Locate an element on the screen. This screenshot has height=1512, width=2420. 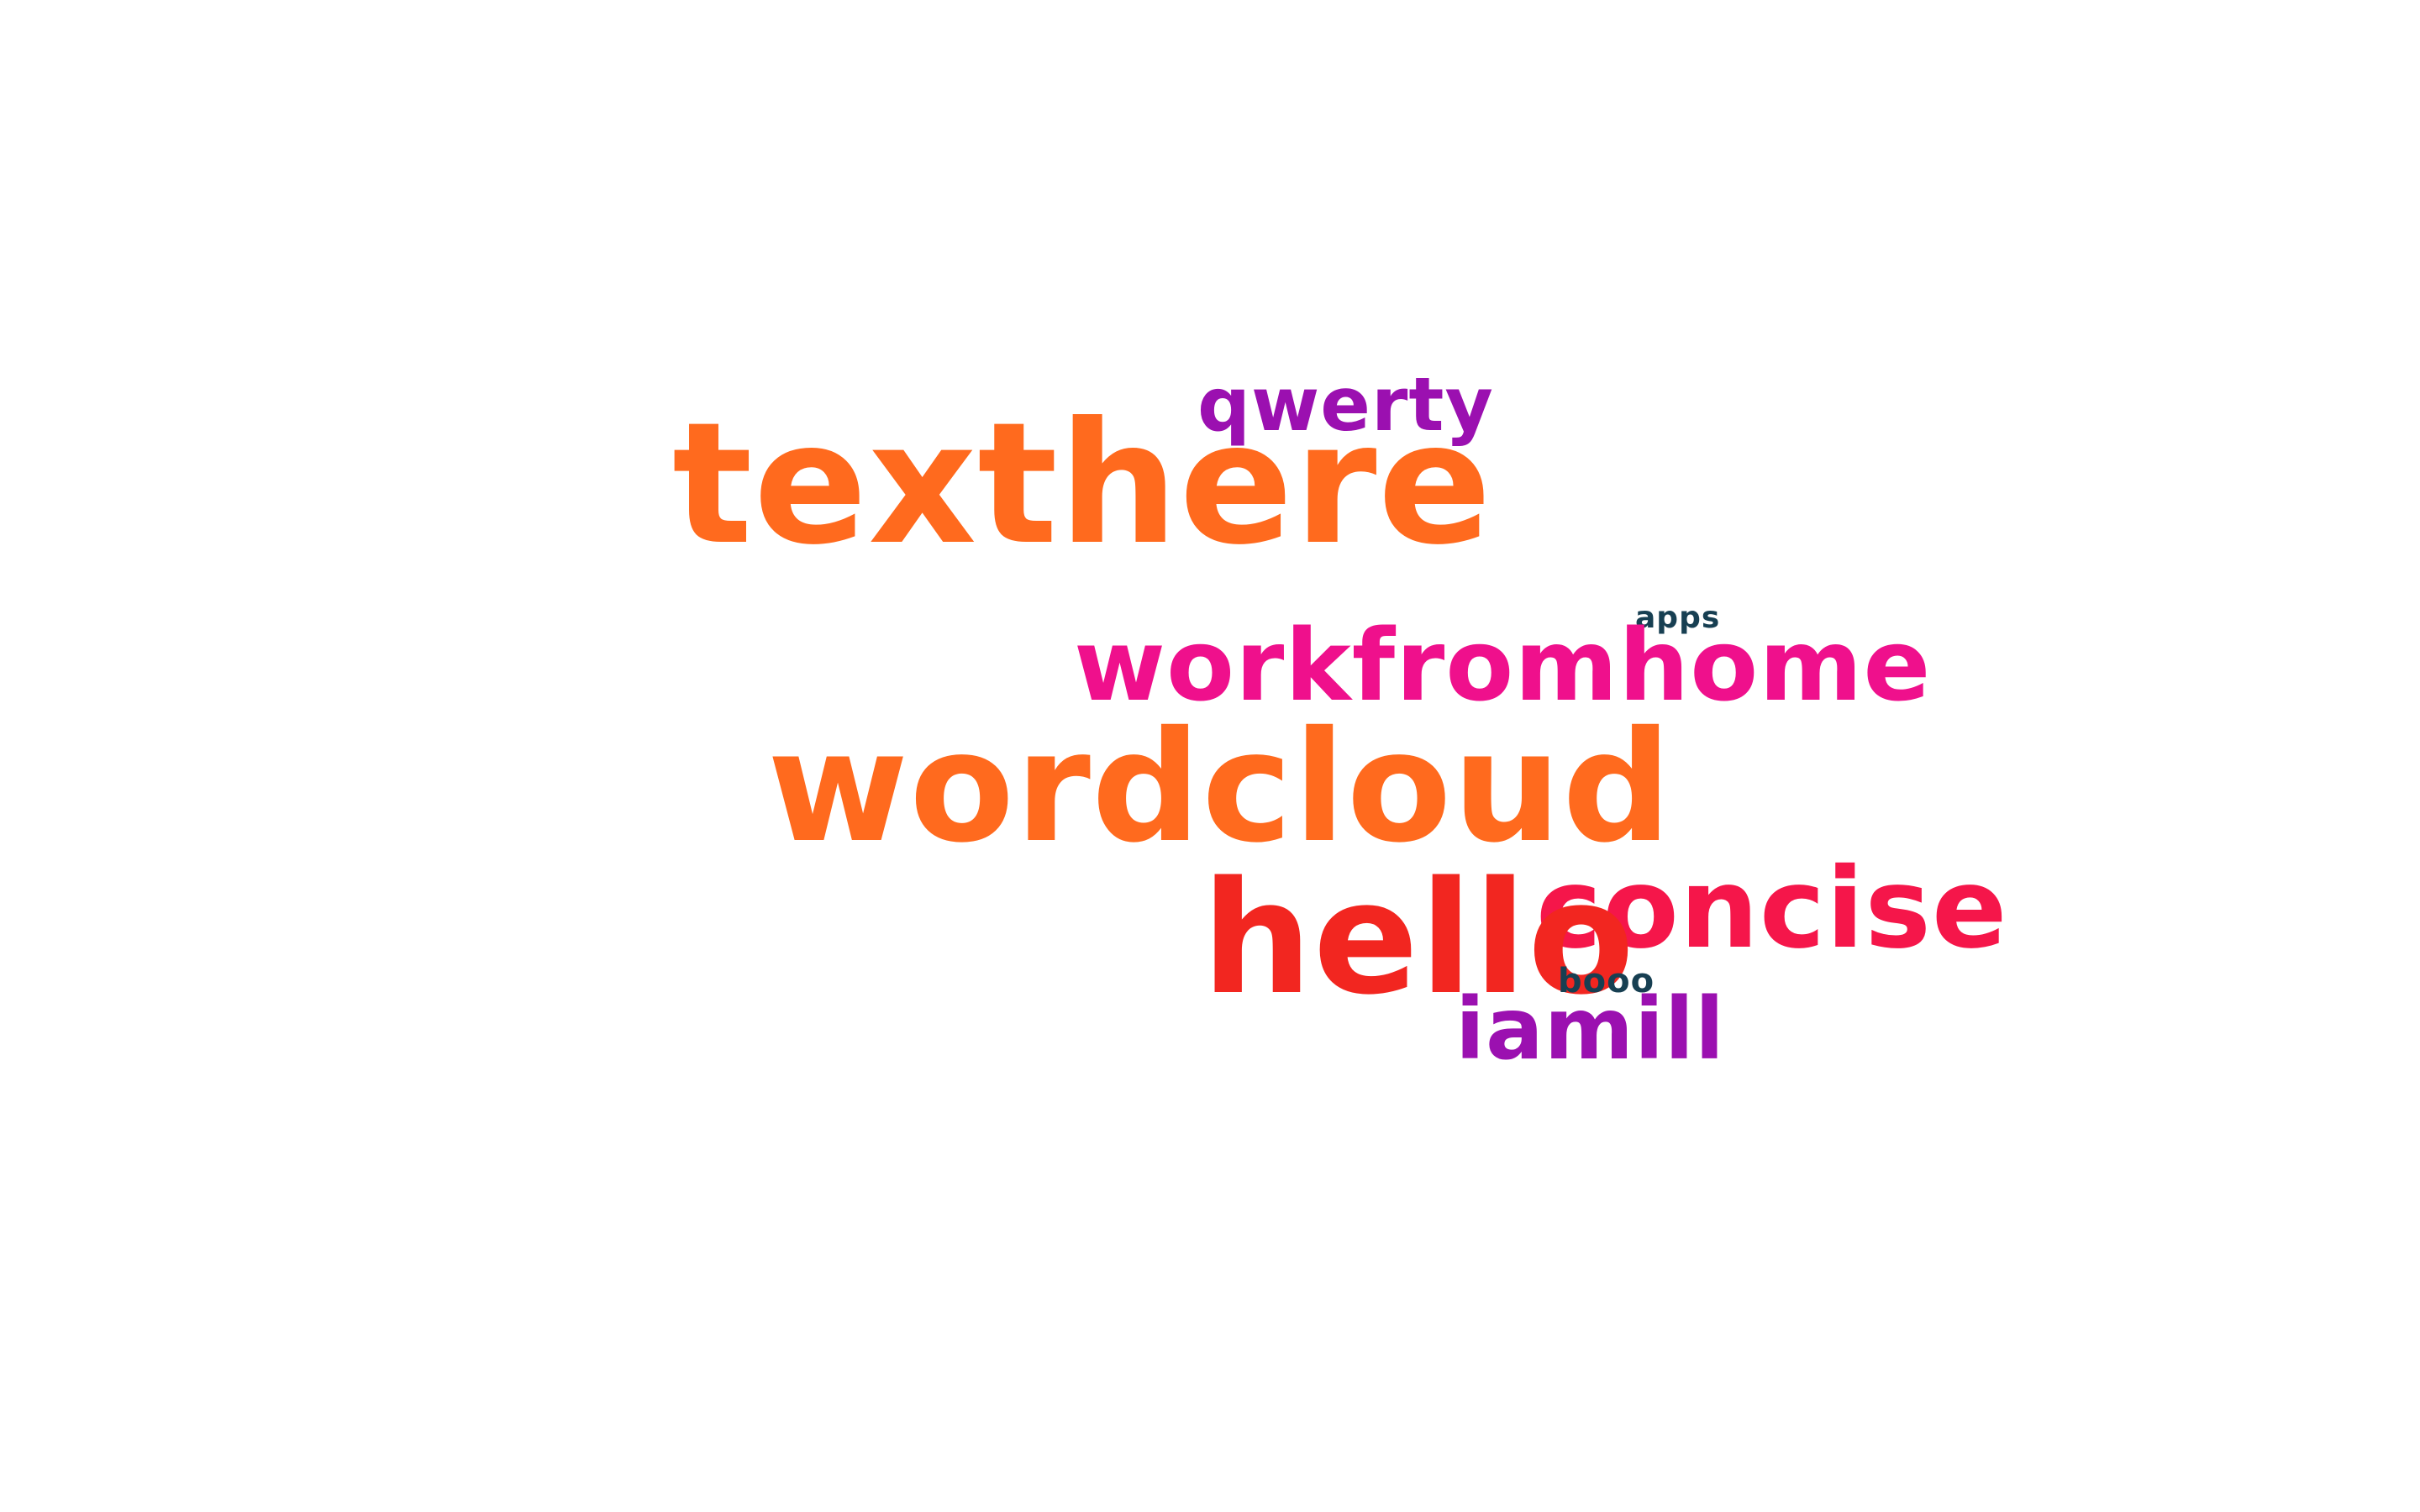
word-apps: apps is located at coordinates (1678, 618).